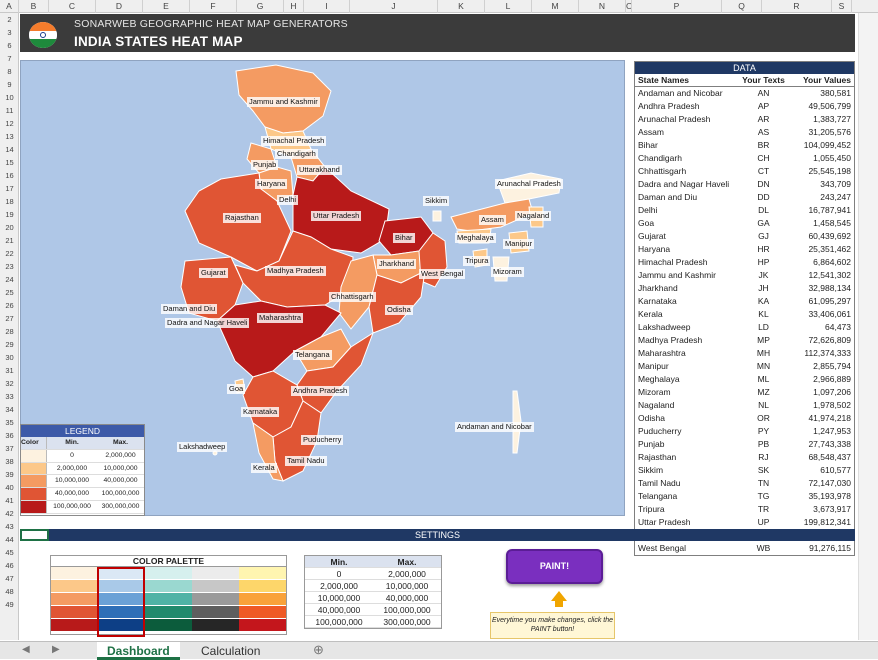 The image size is (878, 660). I want to click on row-header: 11, so click(9, 110).